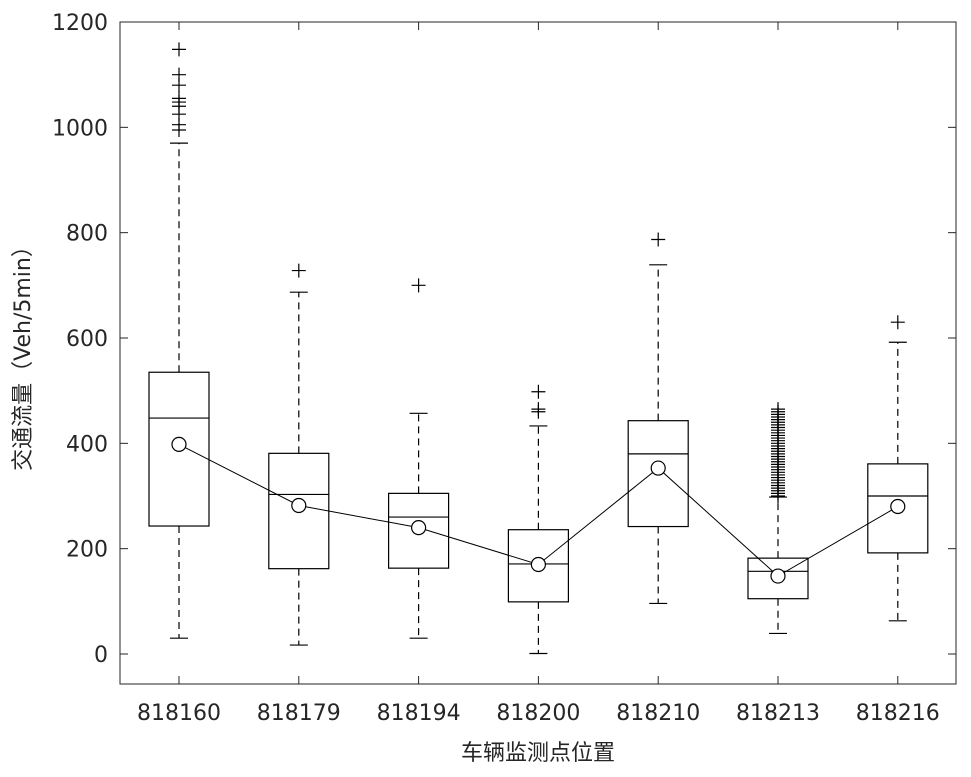 The image size is (971, 777). I want to click on y-tick-label: 1200, so click(80, 23).